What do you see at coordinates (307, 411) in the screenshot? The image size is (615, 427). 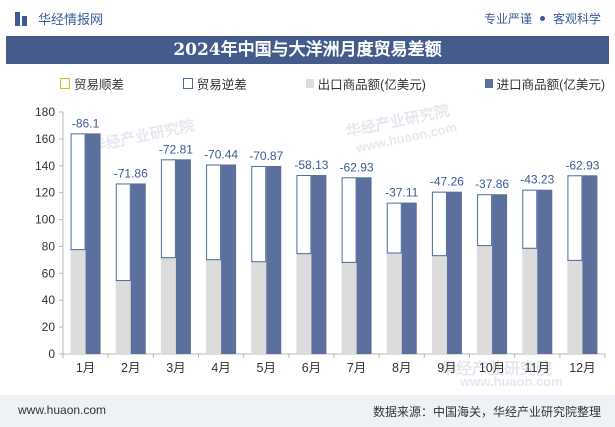 I see `footer: www.huaon.com 数据来源：中国海关，华经产业研究院整理` at bounding box center [307, 411].